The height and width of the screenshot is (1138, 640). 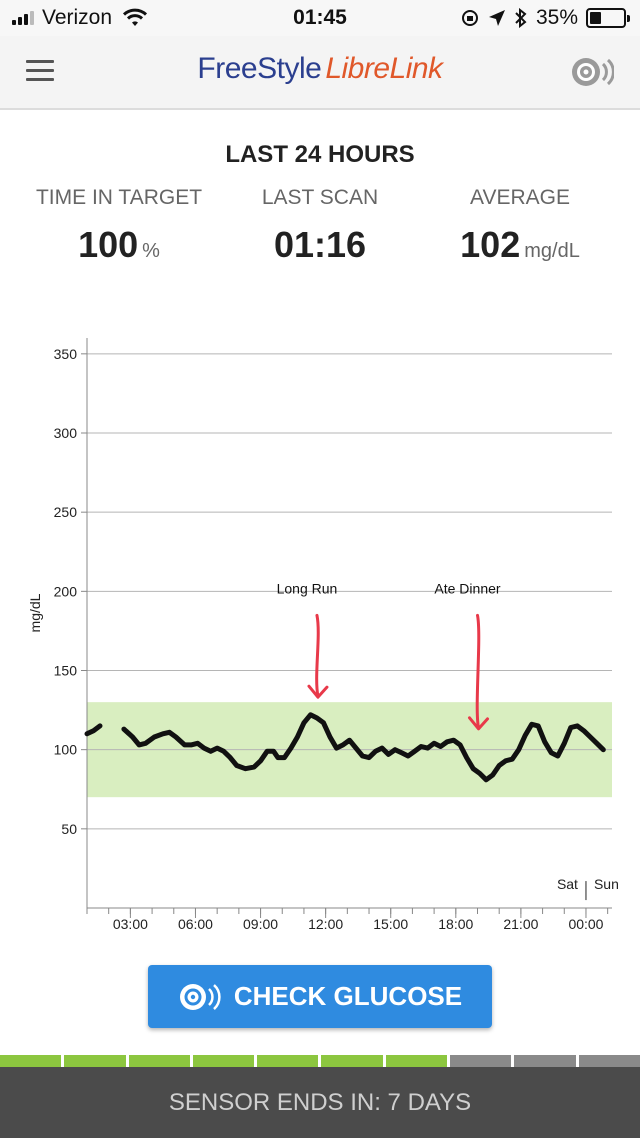 I want to click on carrier-name: Verizon, so click(x=77, y=17).